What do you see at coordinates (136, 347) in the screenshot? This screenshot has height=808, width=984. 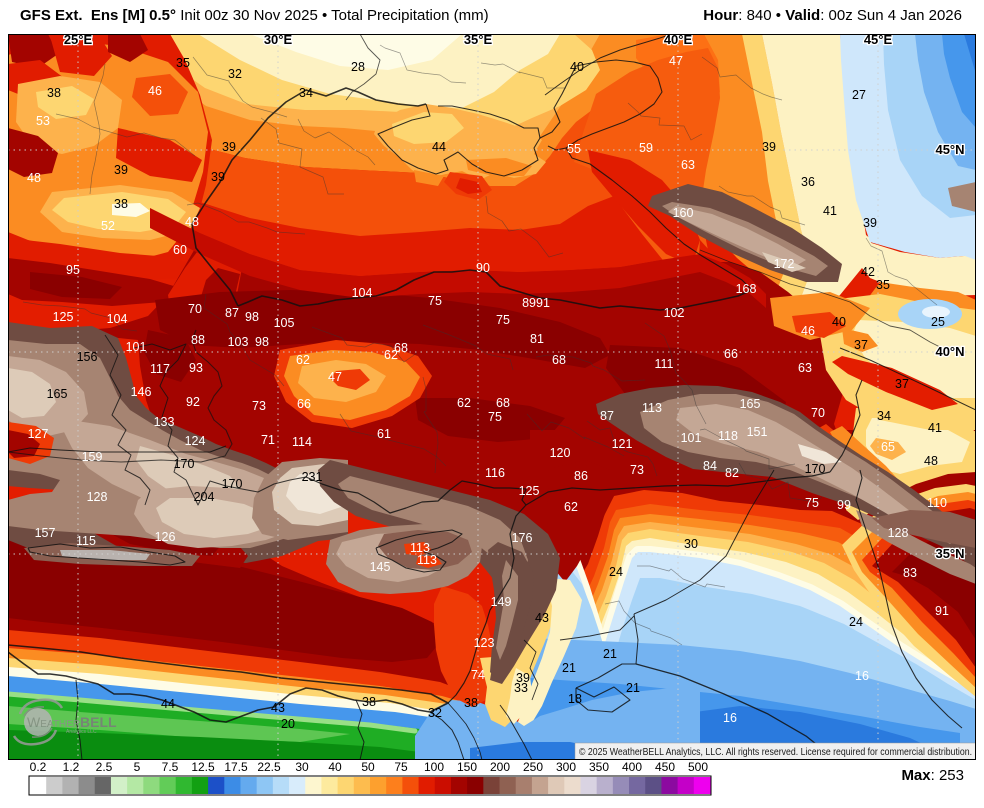 I see `svg-text: 101` at bounding box center [136, 347].